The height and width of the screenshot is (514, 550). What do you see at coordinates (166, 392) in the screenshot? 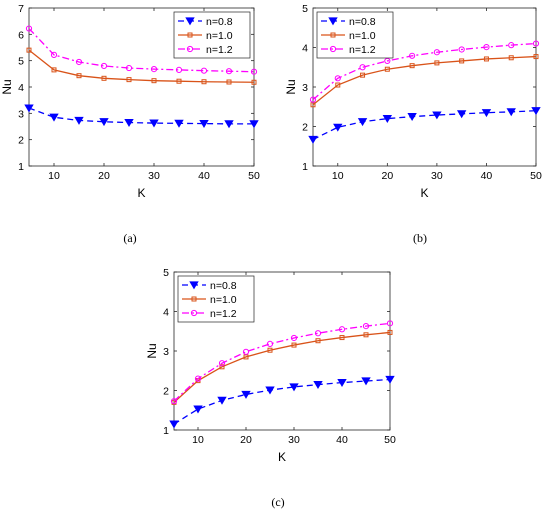
I see `y-tick-label: 2` at bounding box center [166, 392].